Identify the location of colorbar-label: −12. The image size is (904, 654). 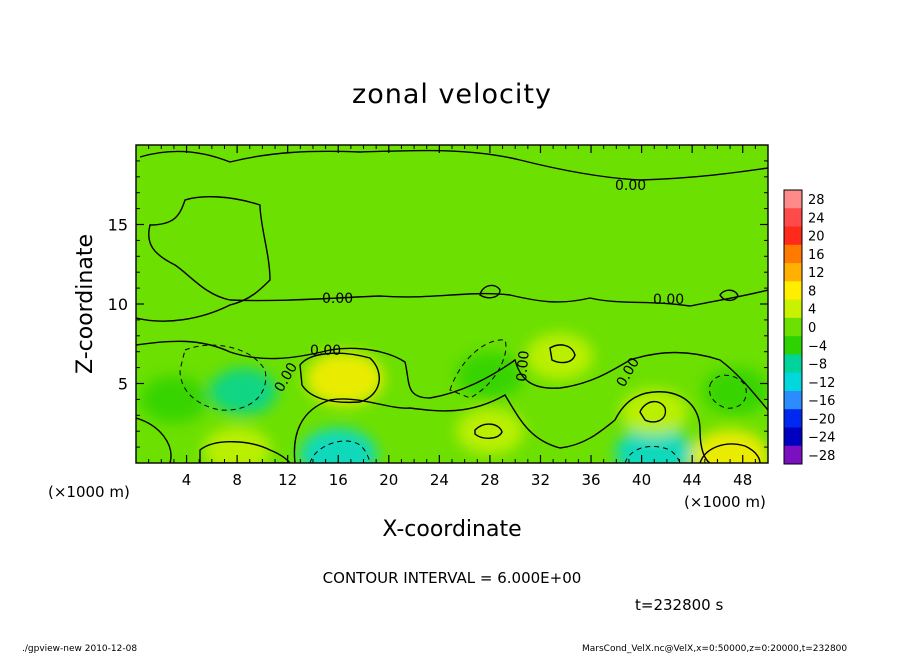
(821, 383).